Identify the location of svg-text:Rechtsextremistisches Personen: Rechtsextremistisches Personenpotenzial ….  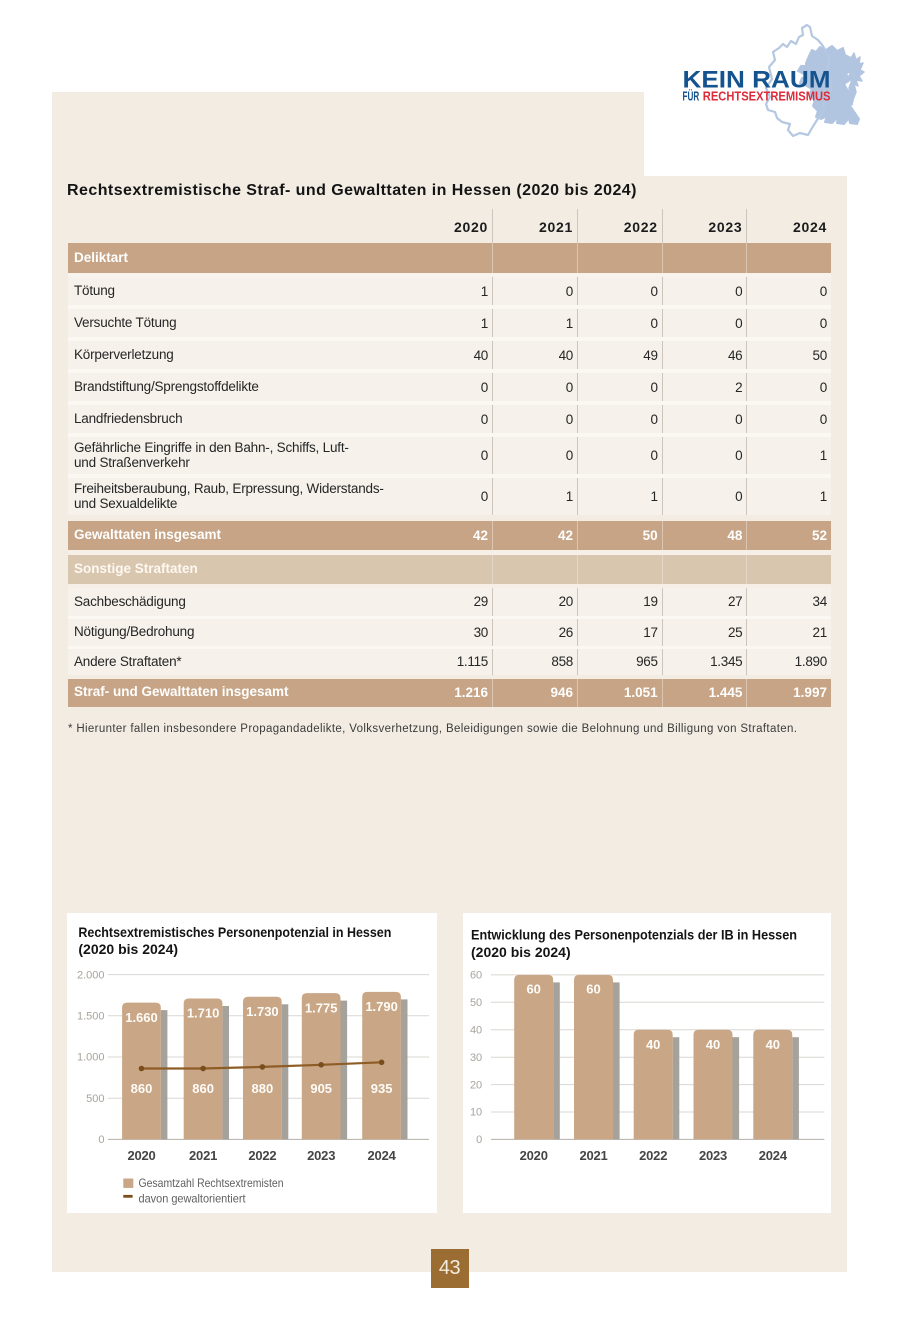
(234, 932).